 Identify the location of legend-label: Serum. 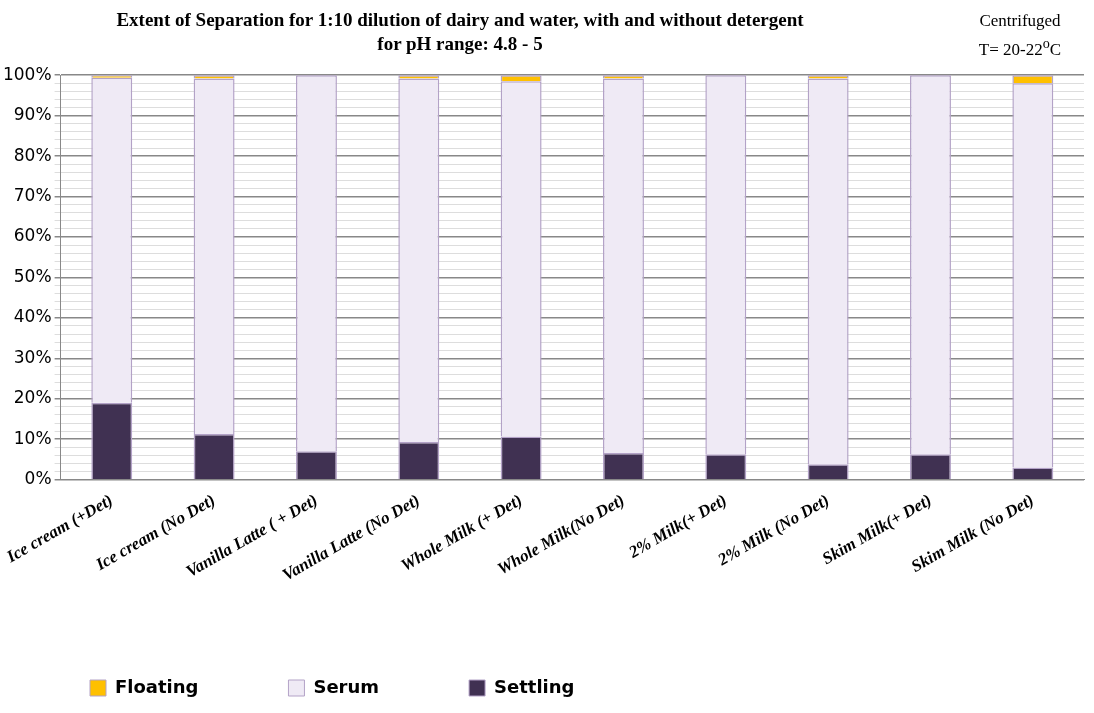
(346, 686).